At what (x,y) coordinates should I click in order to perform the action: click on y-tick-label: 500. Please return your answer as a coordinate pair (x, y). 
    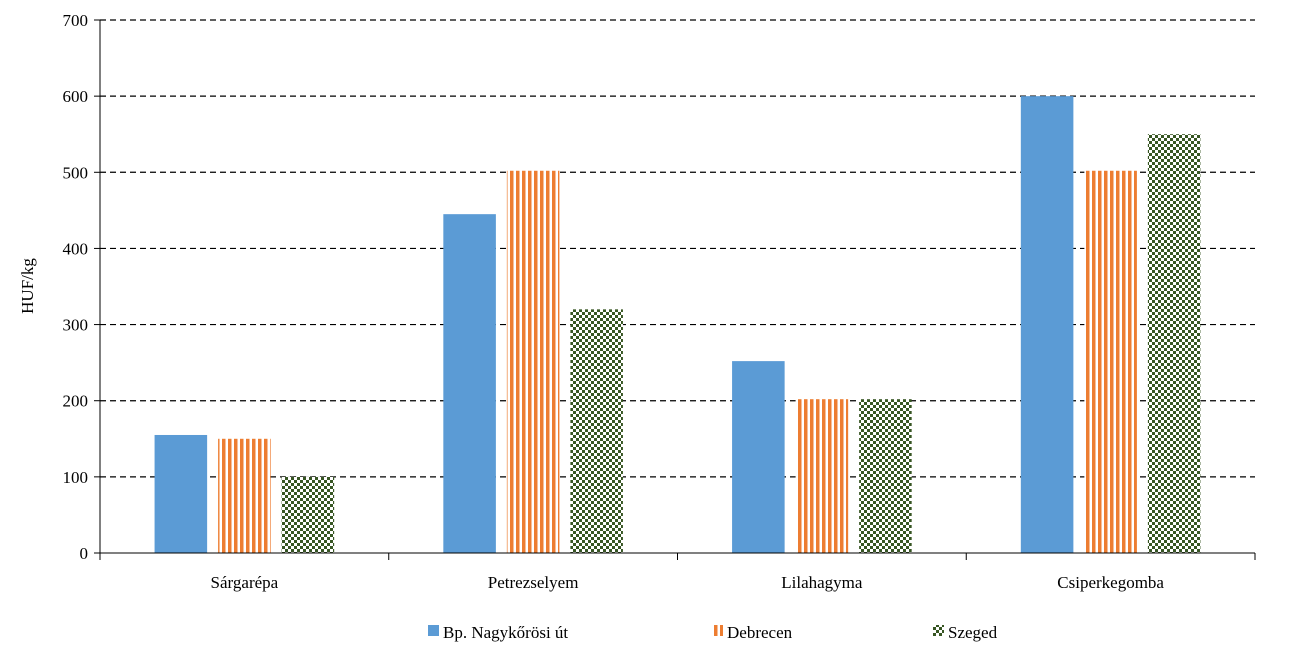
    Looking at the image, I should click on (76, 172).